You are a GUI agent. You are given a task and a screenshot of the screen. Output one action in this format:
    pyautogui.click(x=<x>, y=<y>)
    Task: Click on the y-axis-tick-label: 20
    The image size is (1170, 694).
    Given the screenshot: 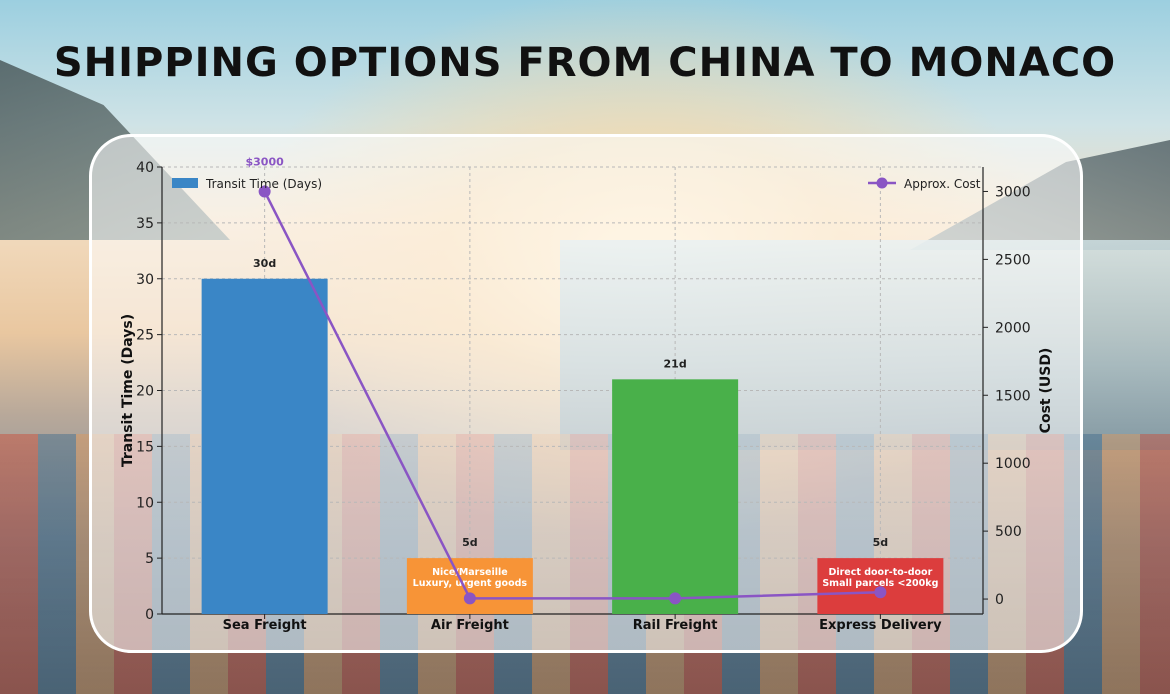 What is the action you would take?
    pyautogui.click(x=145, y=392)
    